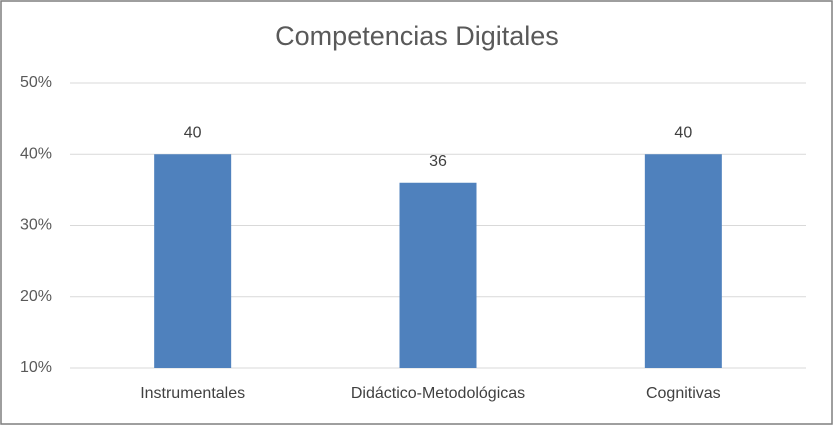 The width and height of the screenshot is (834, 426). I want to click on y-tick-label: 10%, so click(36, 367).